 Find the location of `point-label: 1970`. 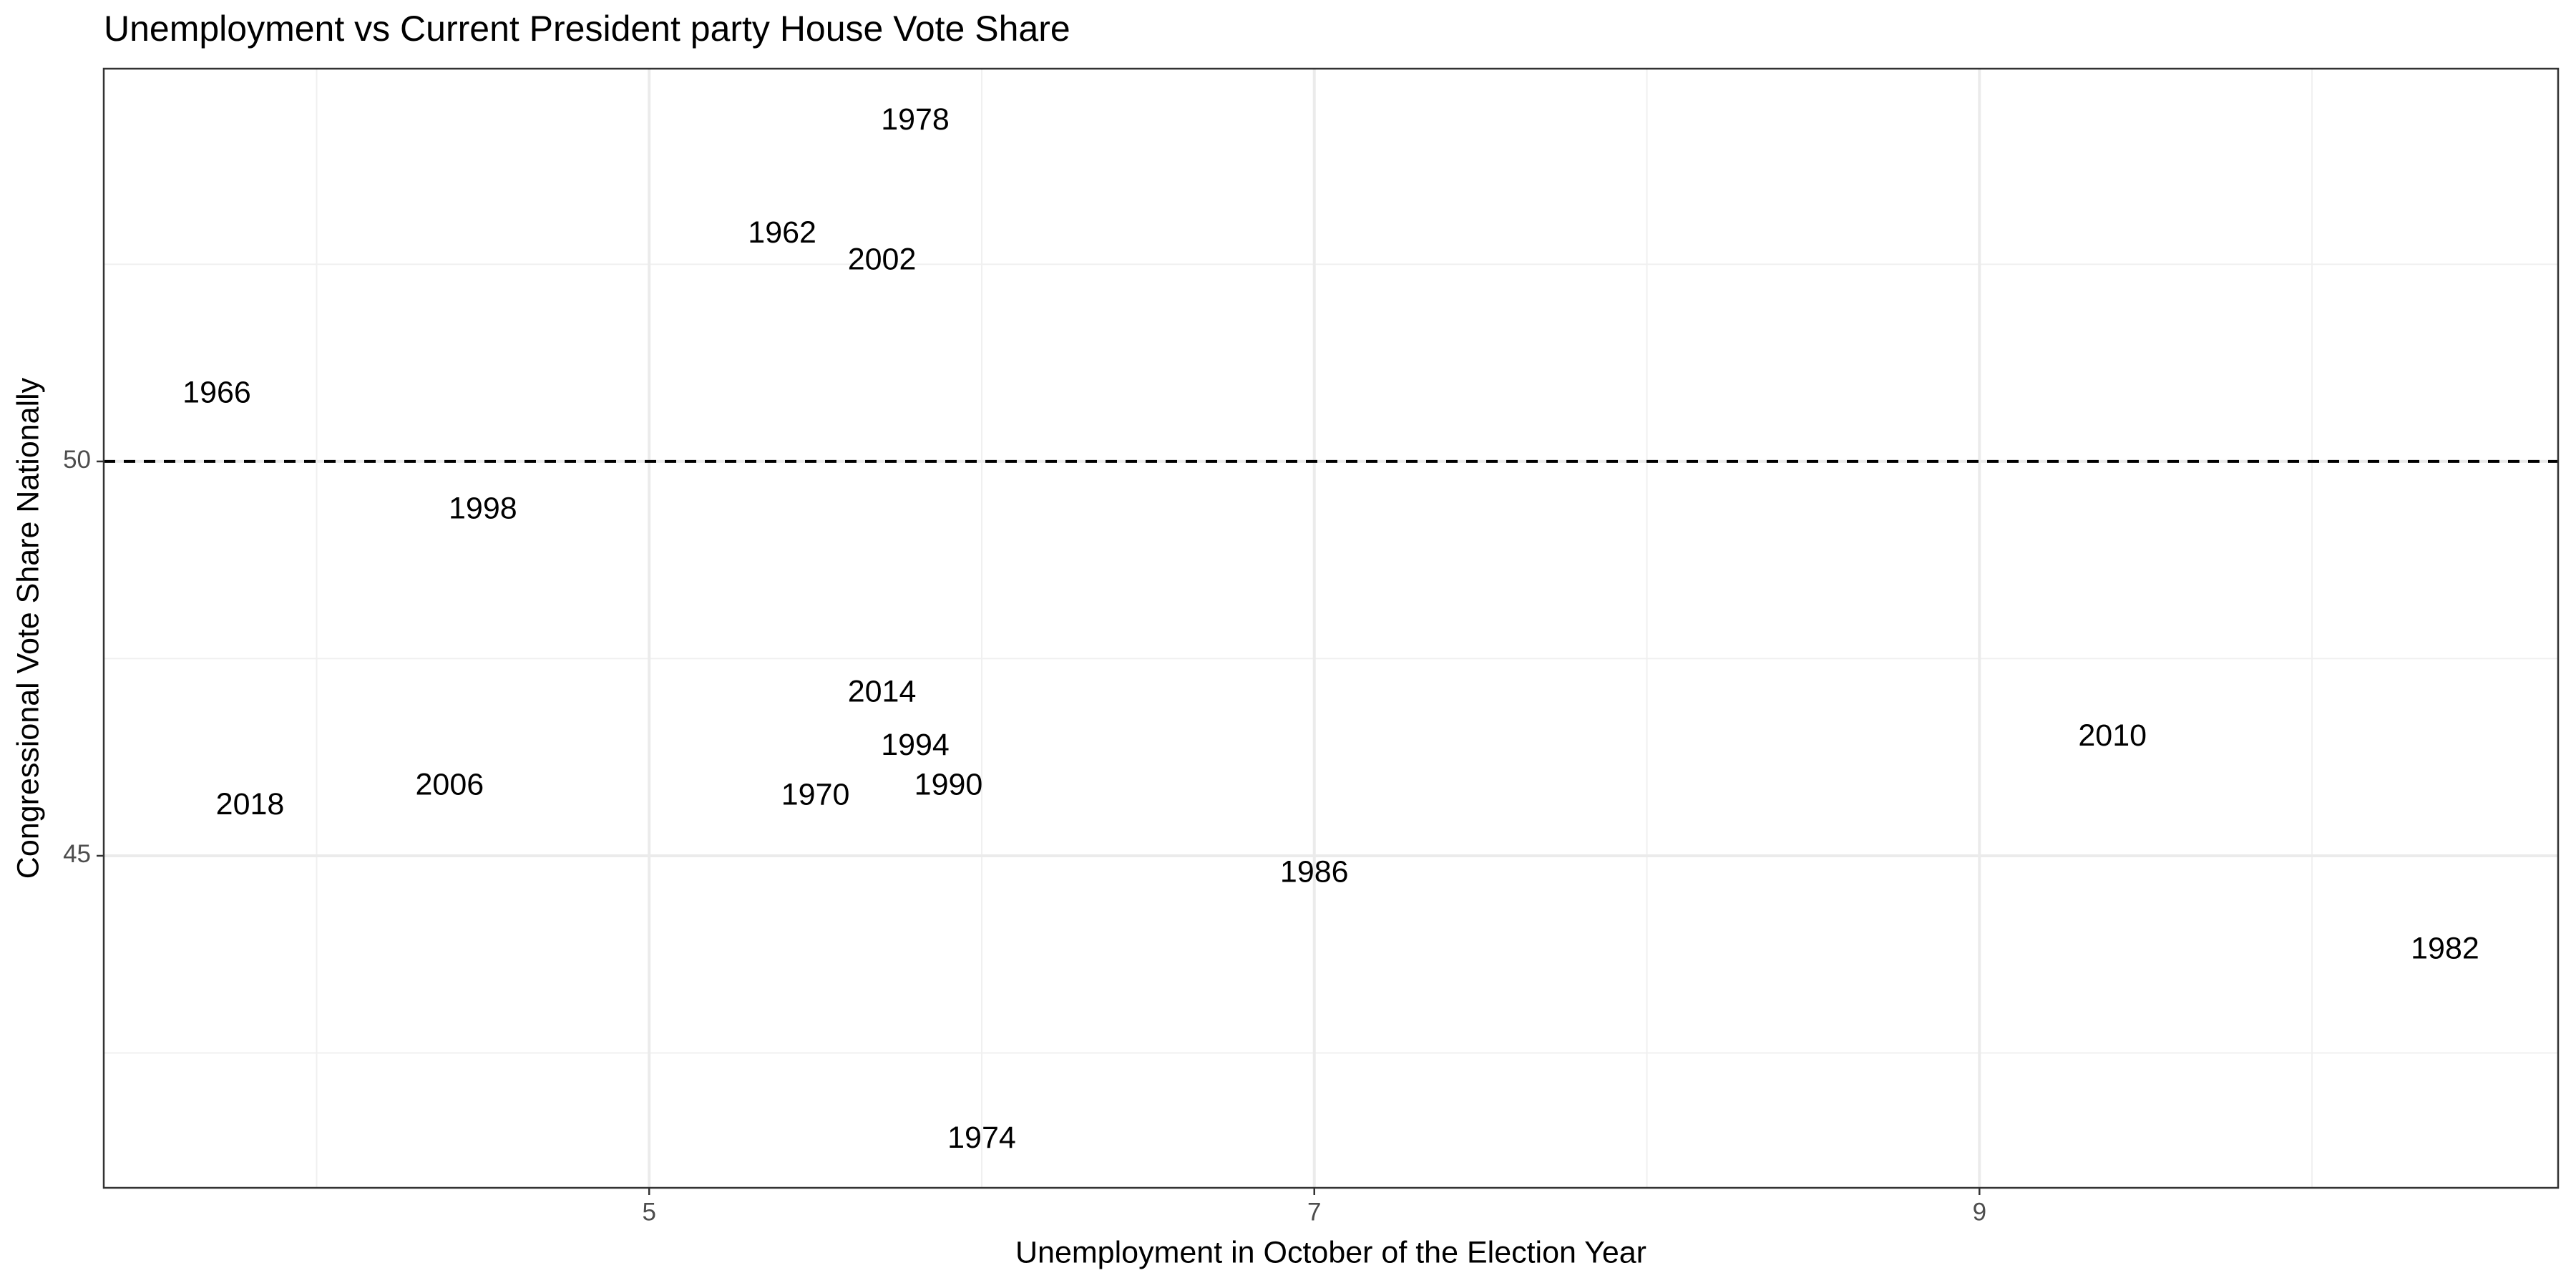

point-label: 1970 is located at coordinates (815, 795).